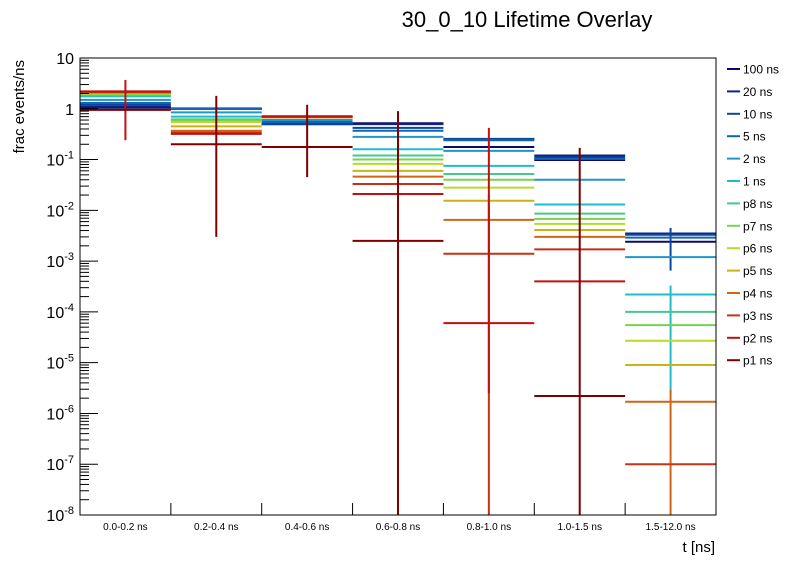 Image resolution: width=796 pixels, height=572 pixels. What do you see at coordinates (757, 226) in the screenshot?
I see `legend-label: p7 ns` at bounding box center [757, 226].